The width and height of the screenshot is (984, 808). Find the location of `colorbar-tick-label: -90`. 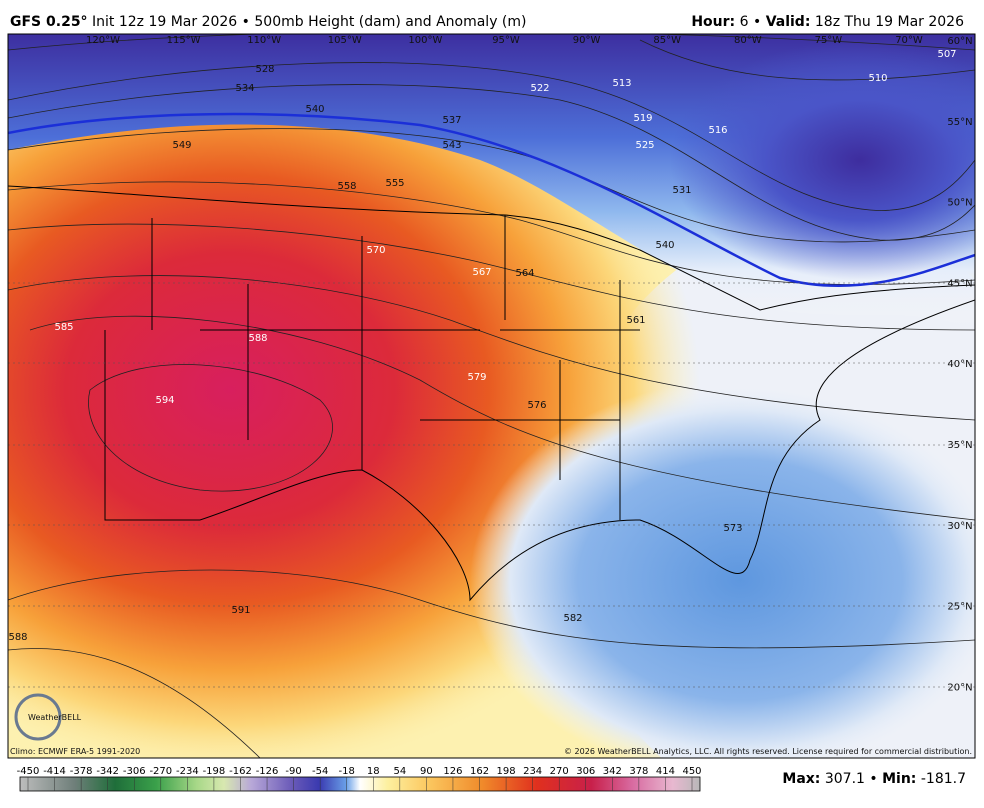

colorbar-tick-label: -90 is located at coordinates (293, 771).